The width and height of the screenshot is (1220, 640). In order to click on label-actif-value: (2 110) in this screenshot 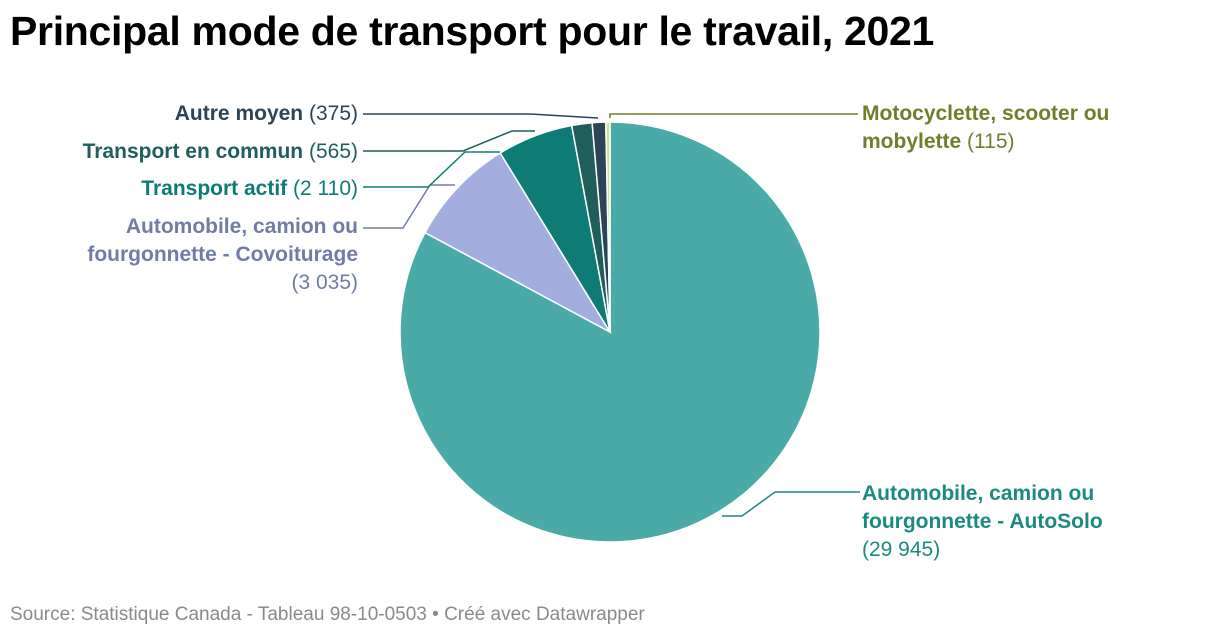, I will do `click(325, 188)`.